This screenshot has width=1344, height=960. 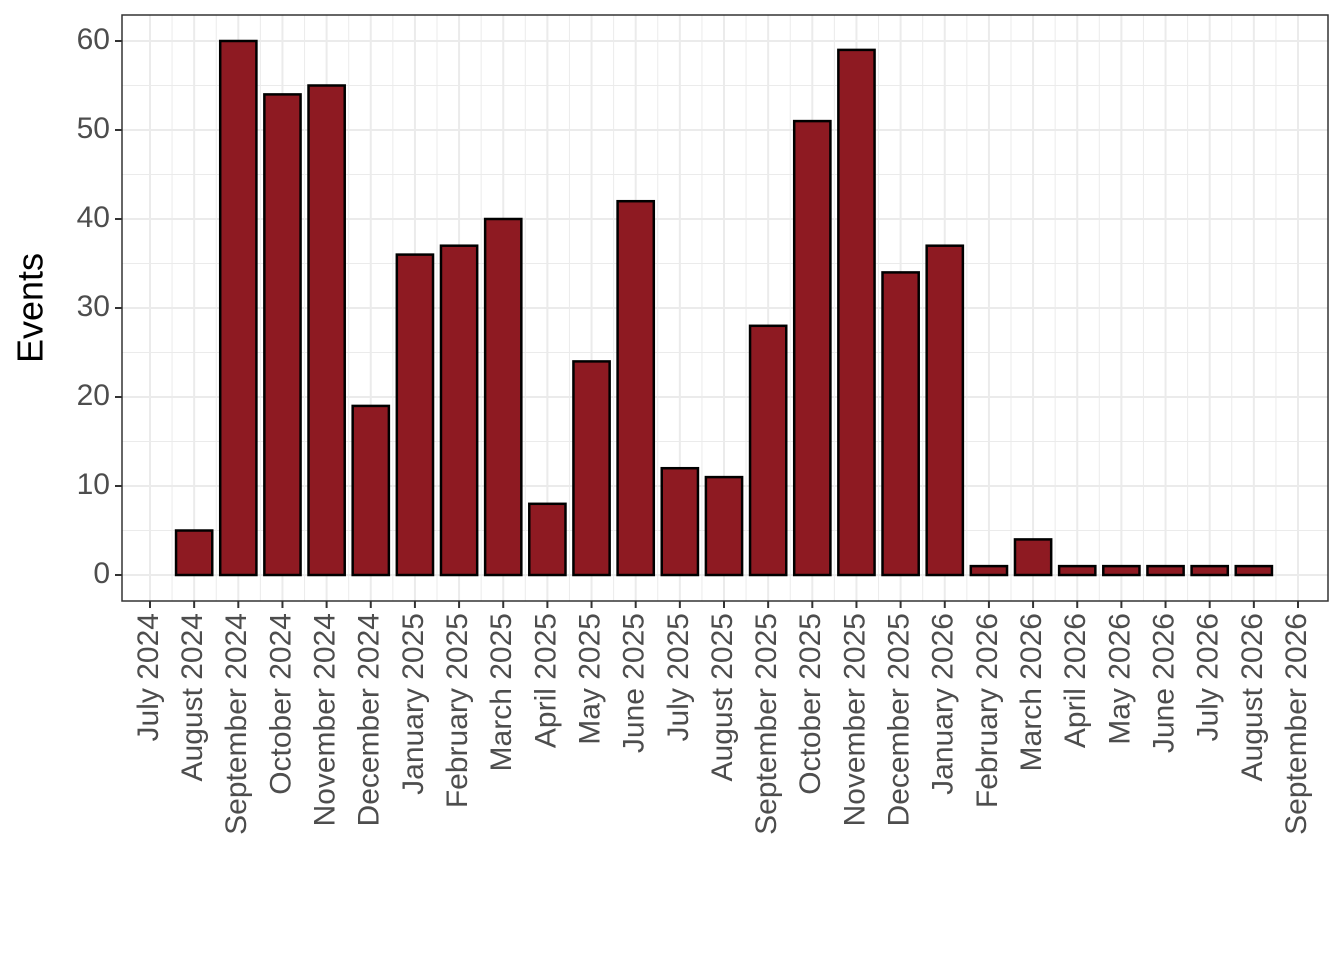 I want to click on y-tick-label: 50, so click(x=93, y=128).